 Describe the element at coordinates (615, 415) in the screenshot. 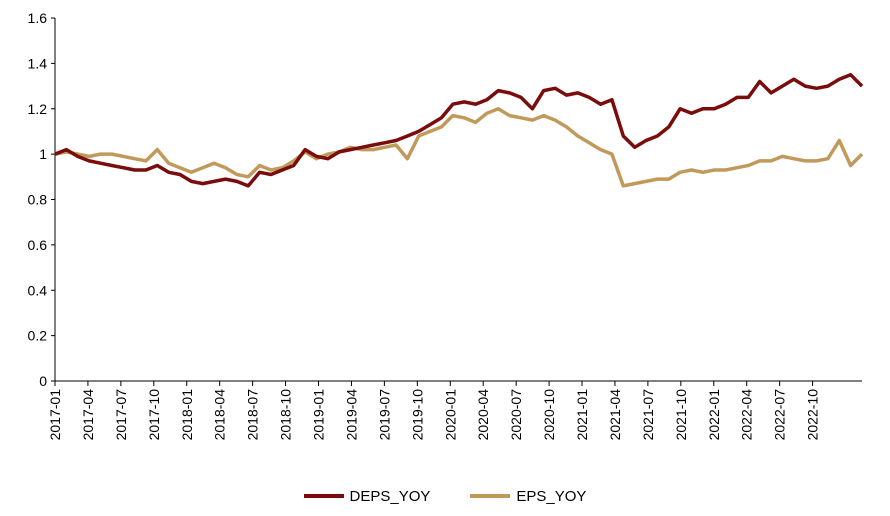

I see `x-tick-label: 2021-04` at that location.